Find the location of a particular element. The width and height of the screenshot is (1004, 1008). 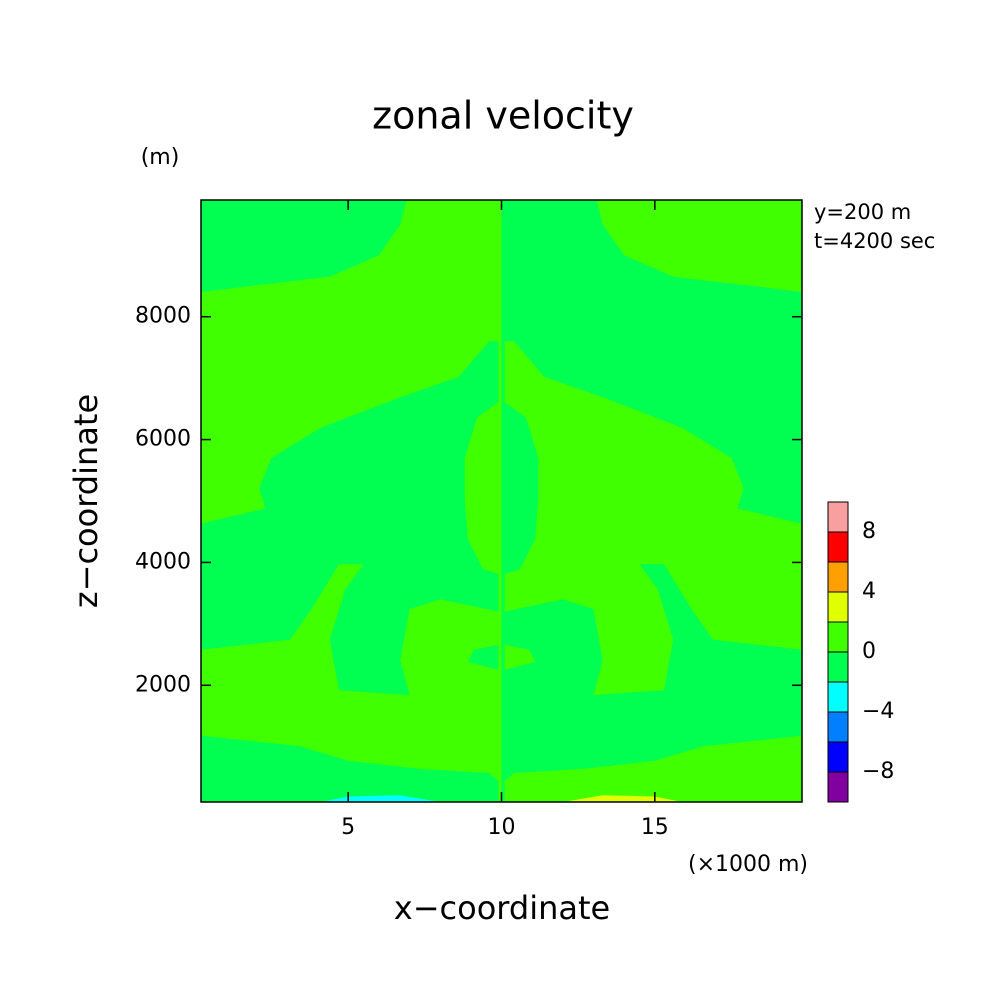

y-tick-label: 8000 is located at coordinates (163, 316).